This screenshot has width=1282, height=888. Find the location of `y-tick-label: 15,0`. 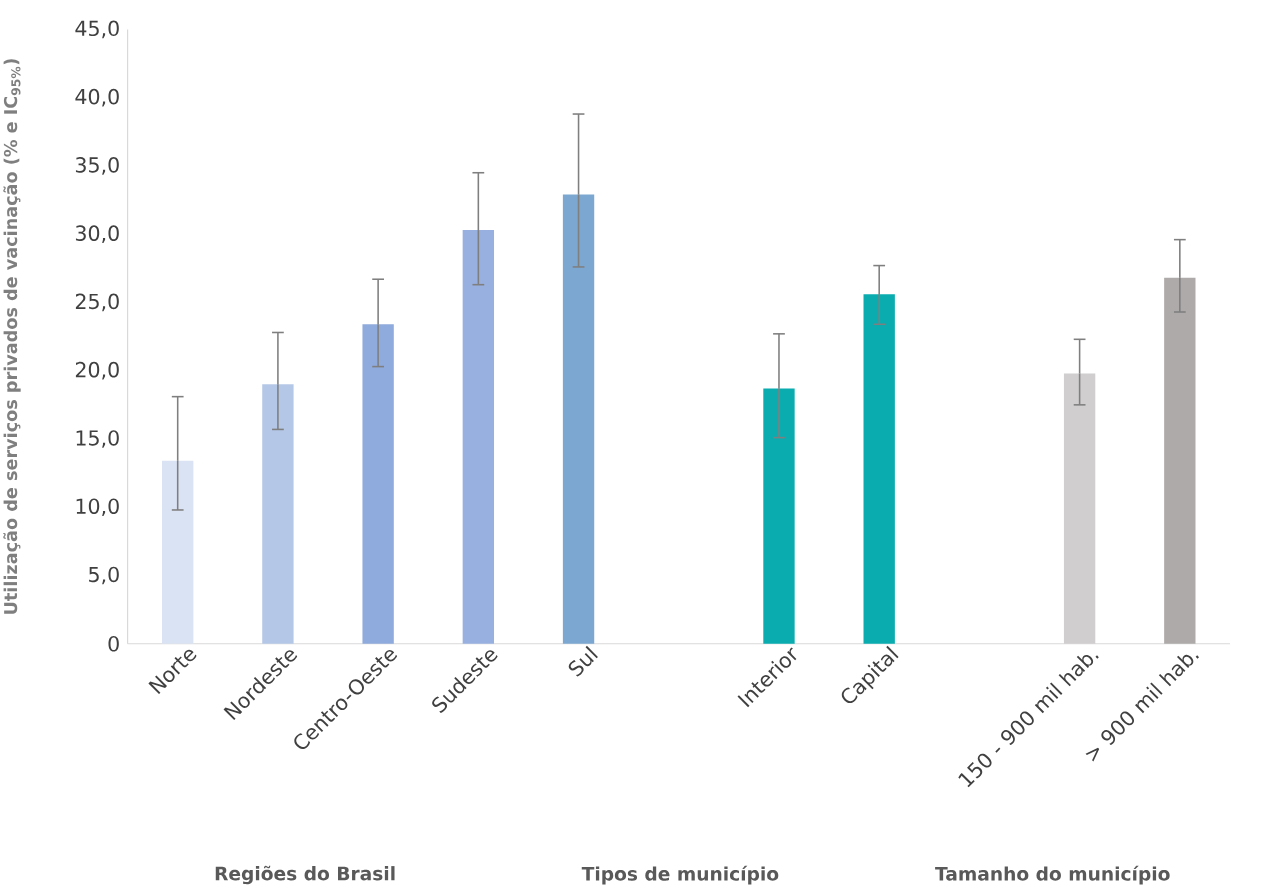

y-tick-label: 15,0 is located at coordinates (97, 439).